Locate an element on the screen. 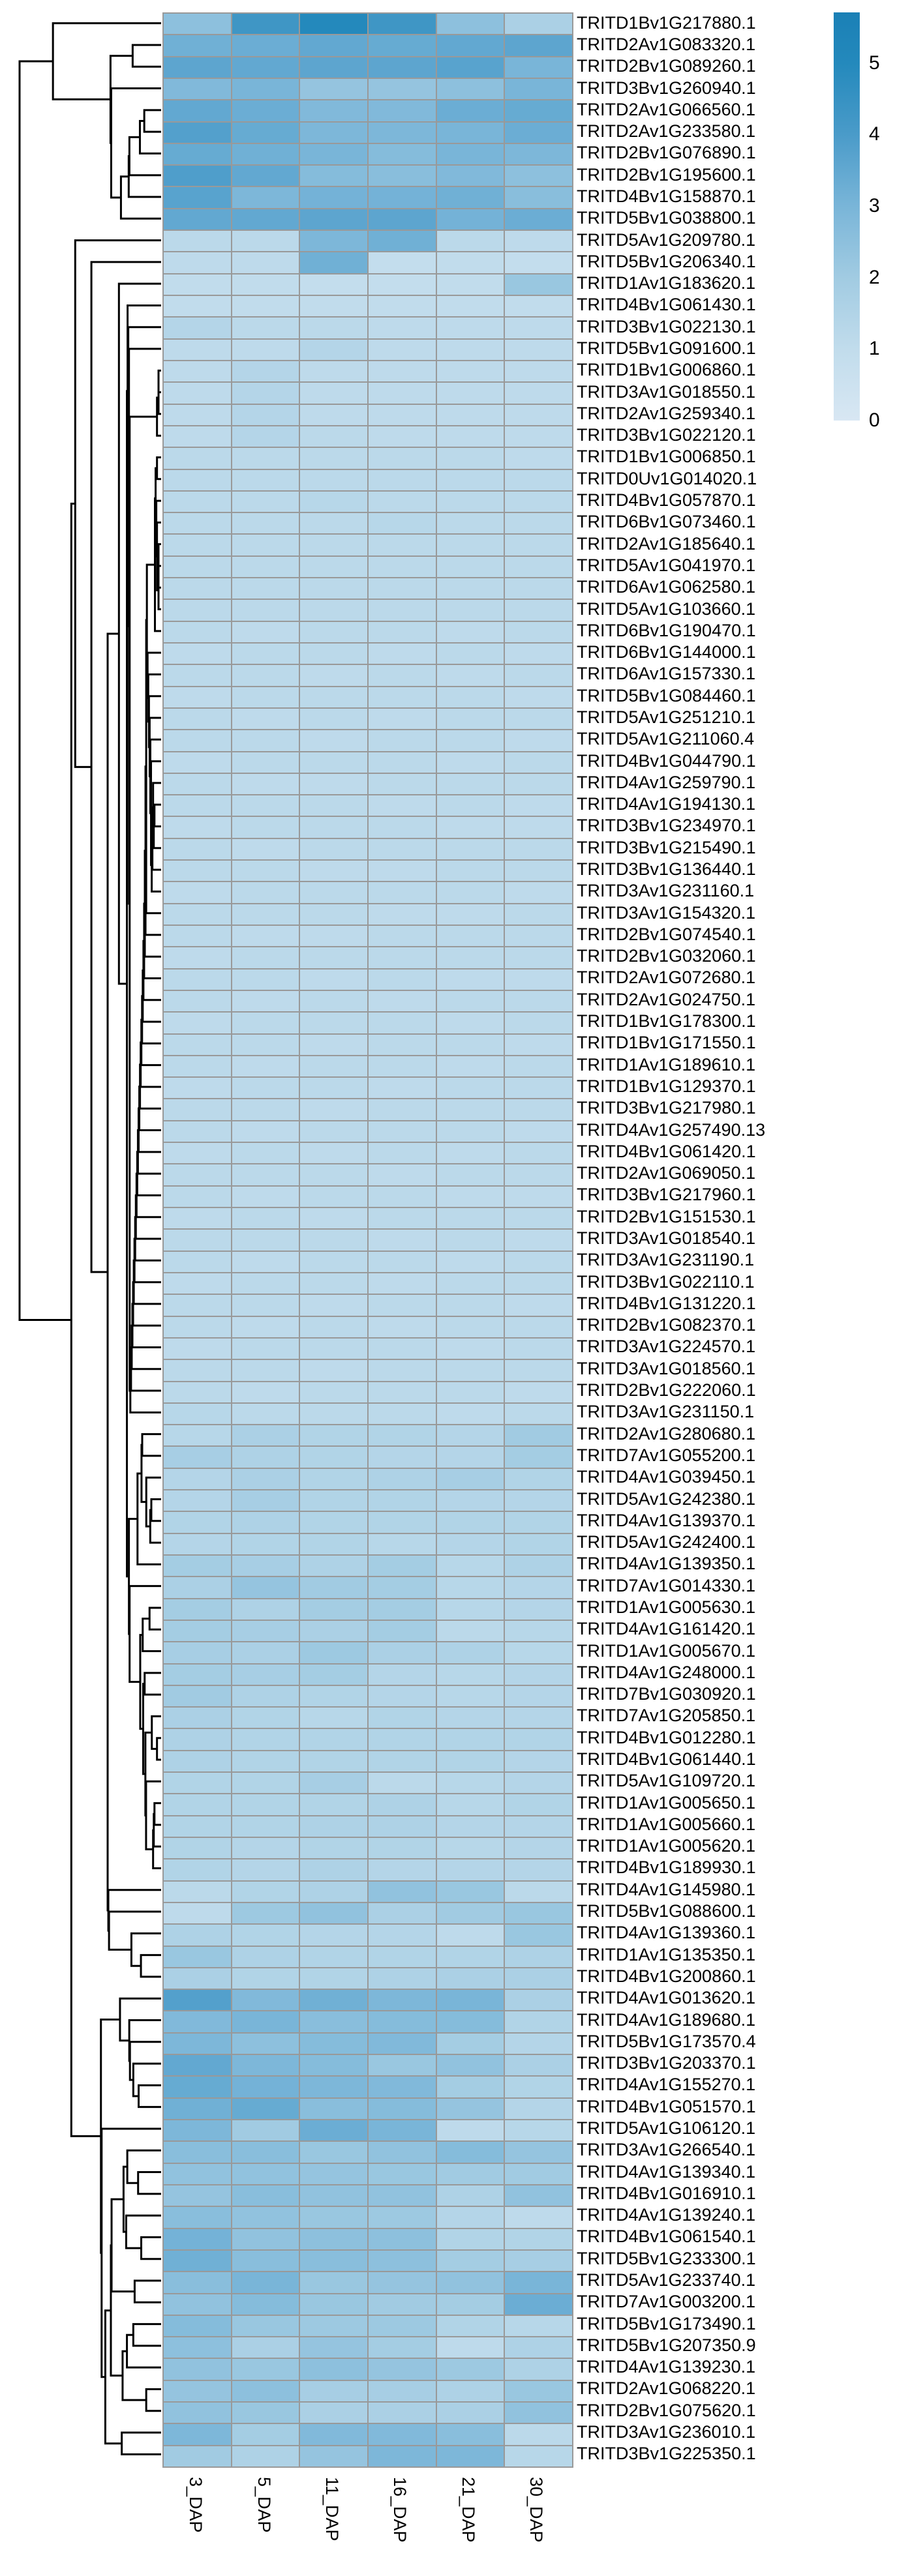 The image size is (910, 2576). row-label: TRITD4Av1G259790.1 is located at coordinates (667, 782).